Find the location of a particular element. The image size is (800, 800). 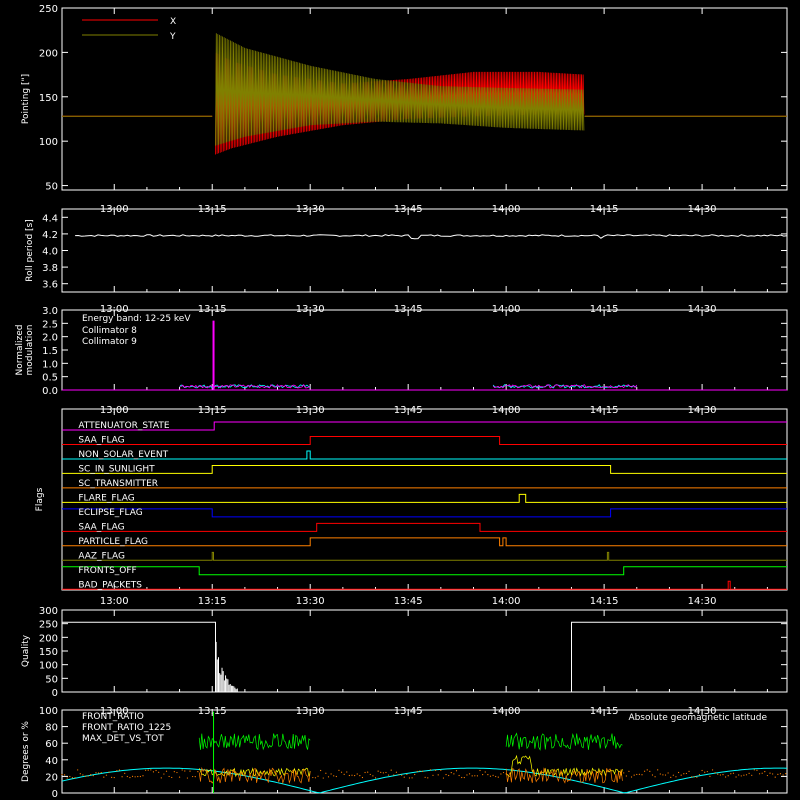

quality-segment is located at coordinates (679, 656).